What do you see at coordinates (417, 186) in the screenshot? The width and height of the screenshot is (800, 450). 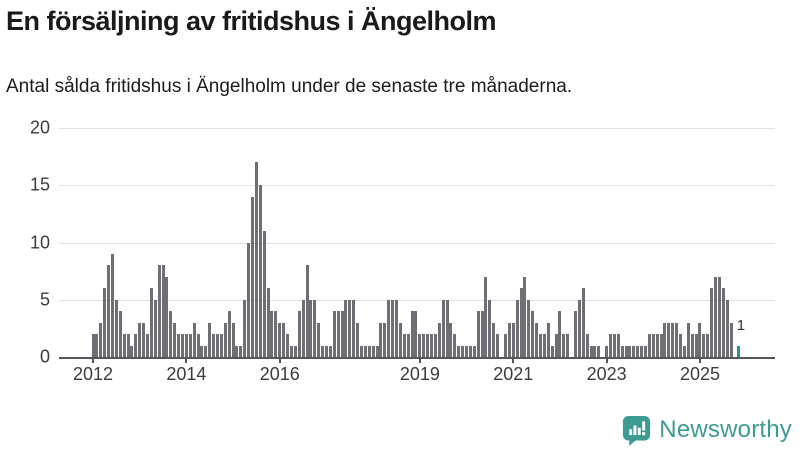 I see `gridline-y15` at bounding box center [417, 186].